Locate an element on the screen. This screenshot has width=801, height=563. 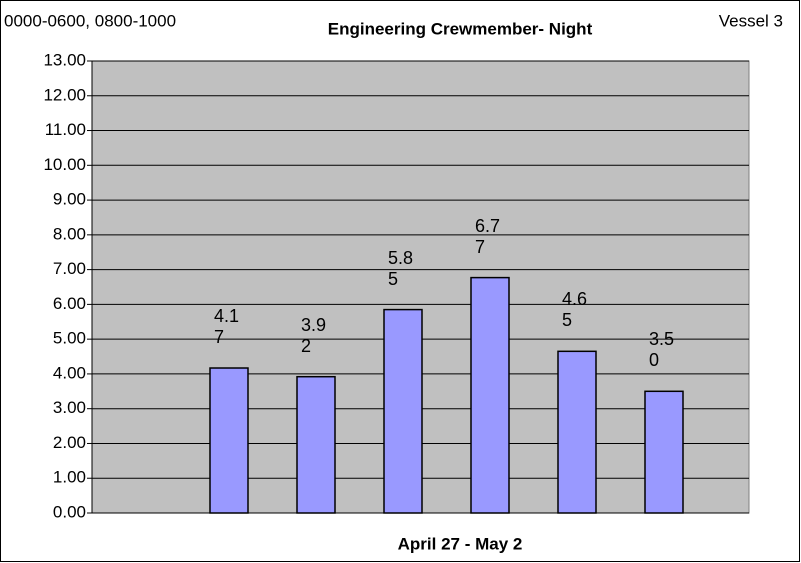
value-label-box: 3.50 is located at coordinates (662, 350).